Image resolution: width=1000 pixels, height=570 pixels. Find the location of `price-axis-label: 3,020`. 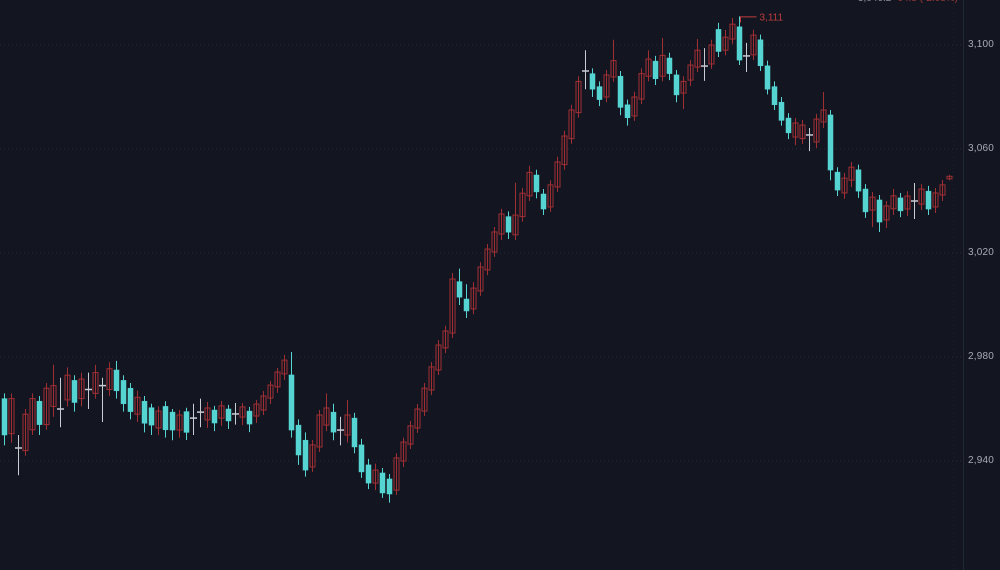

price-axis-label: 3,020 is located at coordinates (981, 252).